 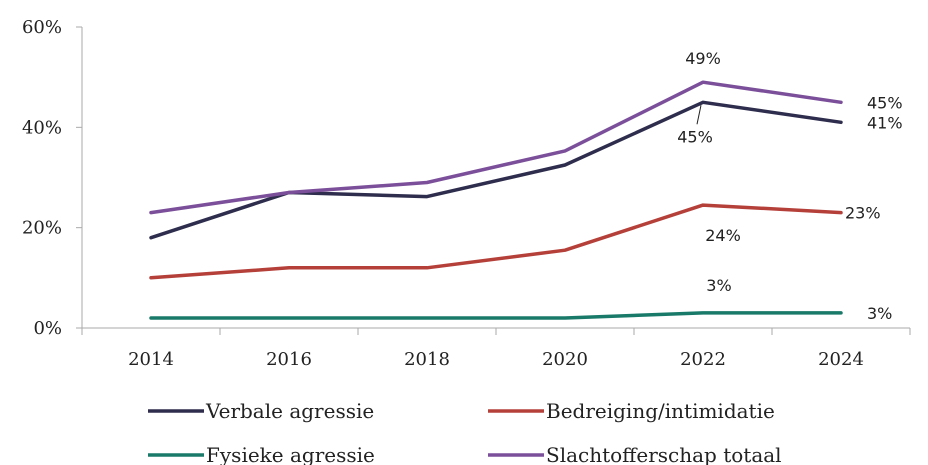 I want to click on y-tick-label: 60%, so click(x=42, y=27).